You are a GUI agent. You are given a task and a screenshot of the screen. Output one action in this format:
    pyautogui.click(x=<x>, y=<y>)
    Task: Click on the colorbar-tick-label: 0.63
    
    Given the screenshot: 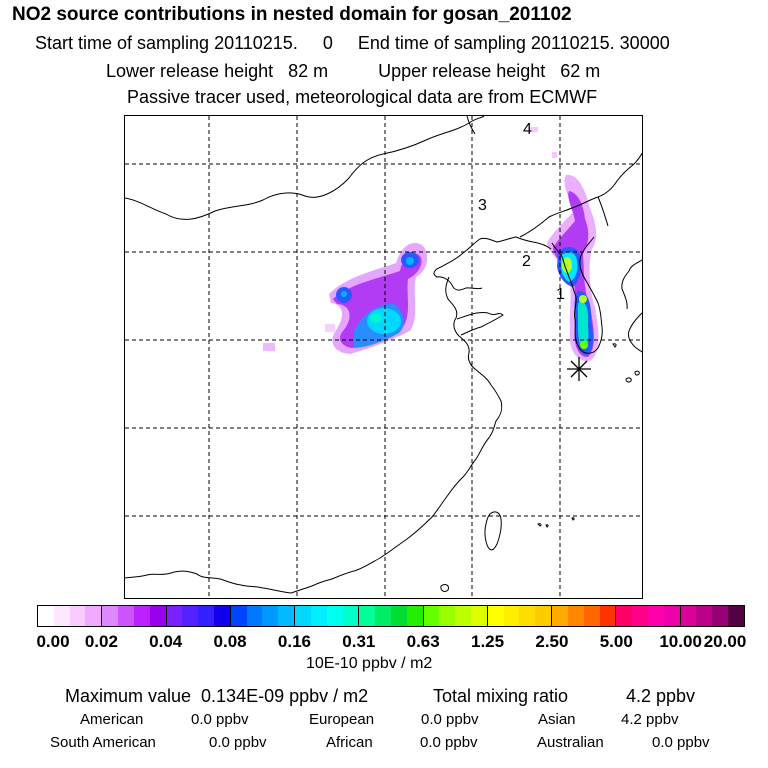 What is the action you would take?
    pyautogui.click(x=423, y=641)
    